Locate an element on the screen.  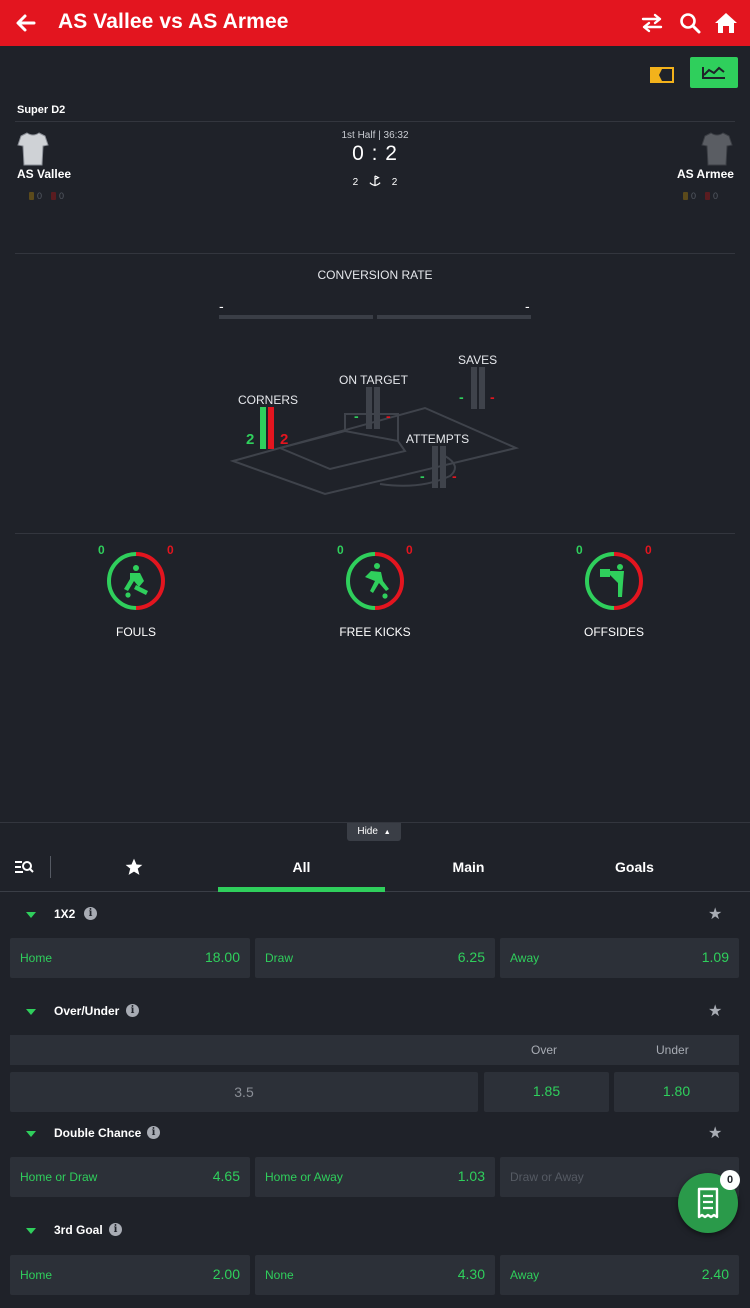
stats-button is located at coordinates (714, 72).